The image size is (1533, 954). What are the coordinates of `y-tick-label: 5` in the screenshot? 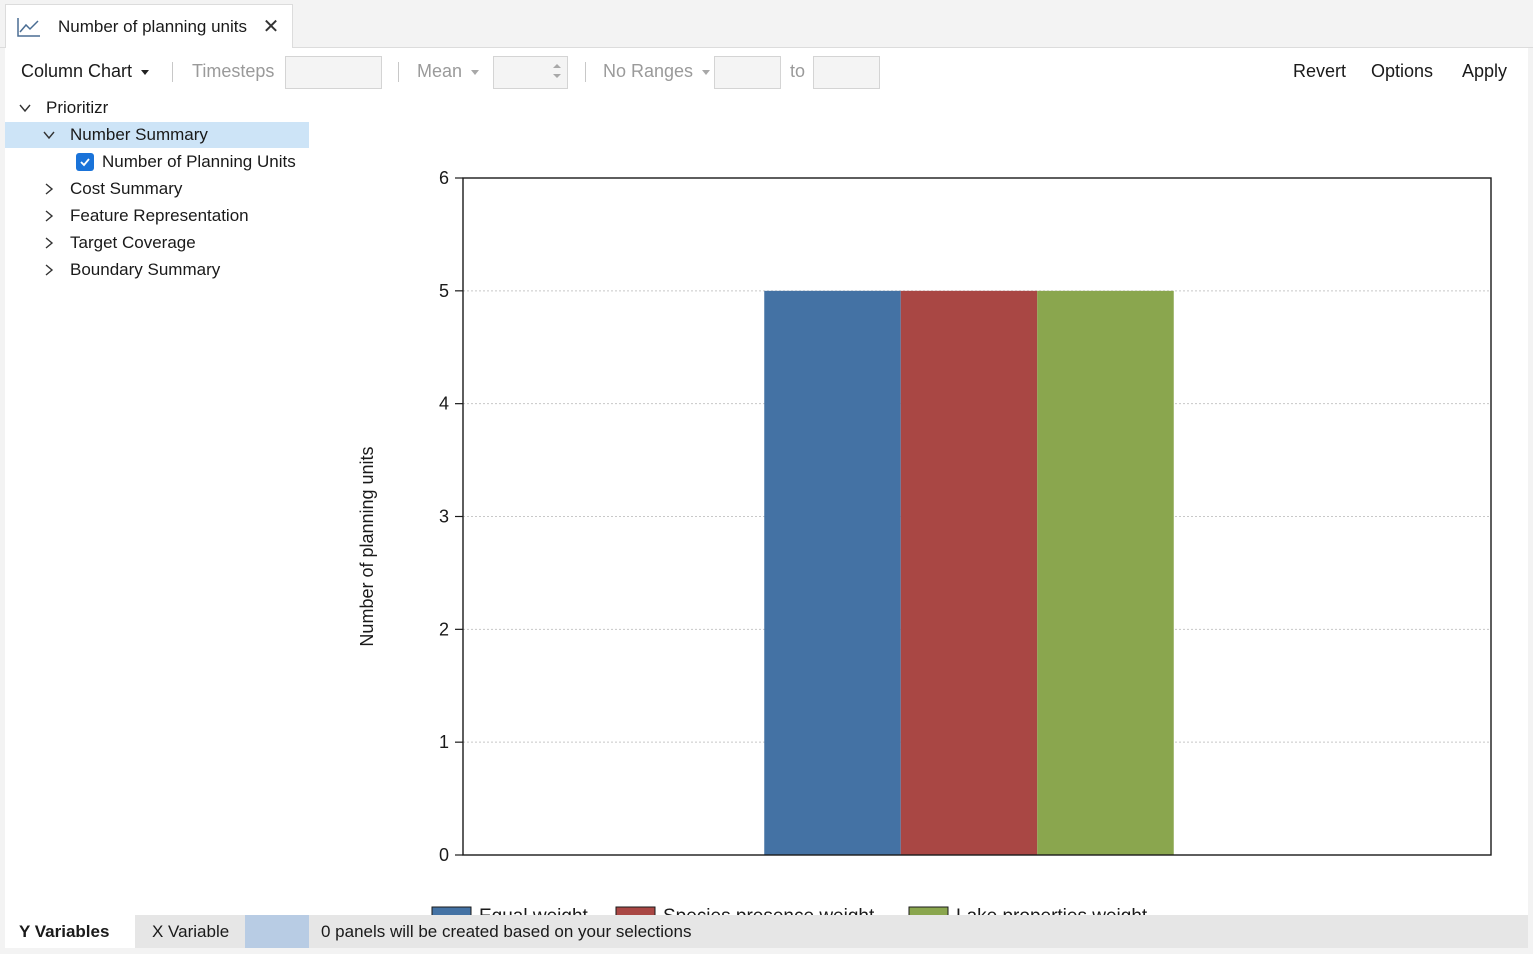 It's located at (444, 291).